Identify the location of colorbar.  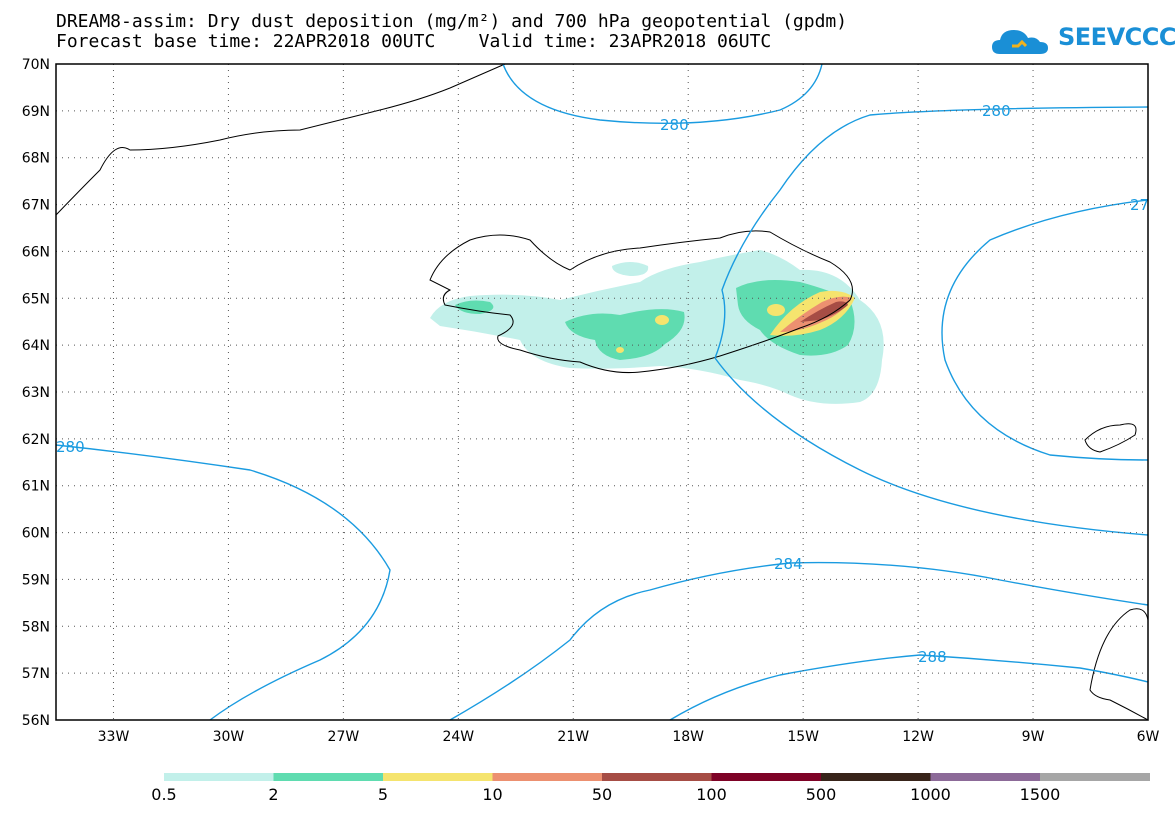
(657, 777).